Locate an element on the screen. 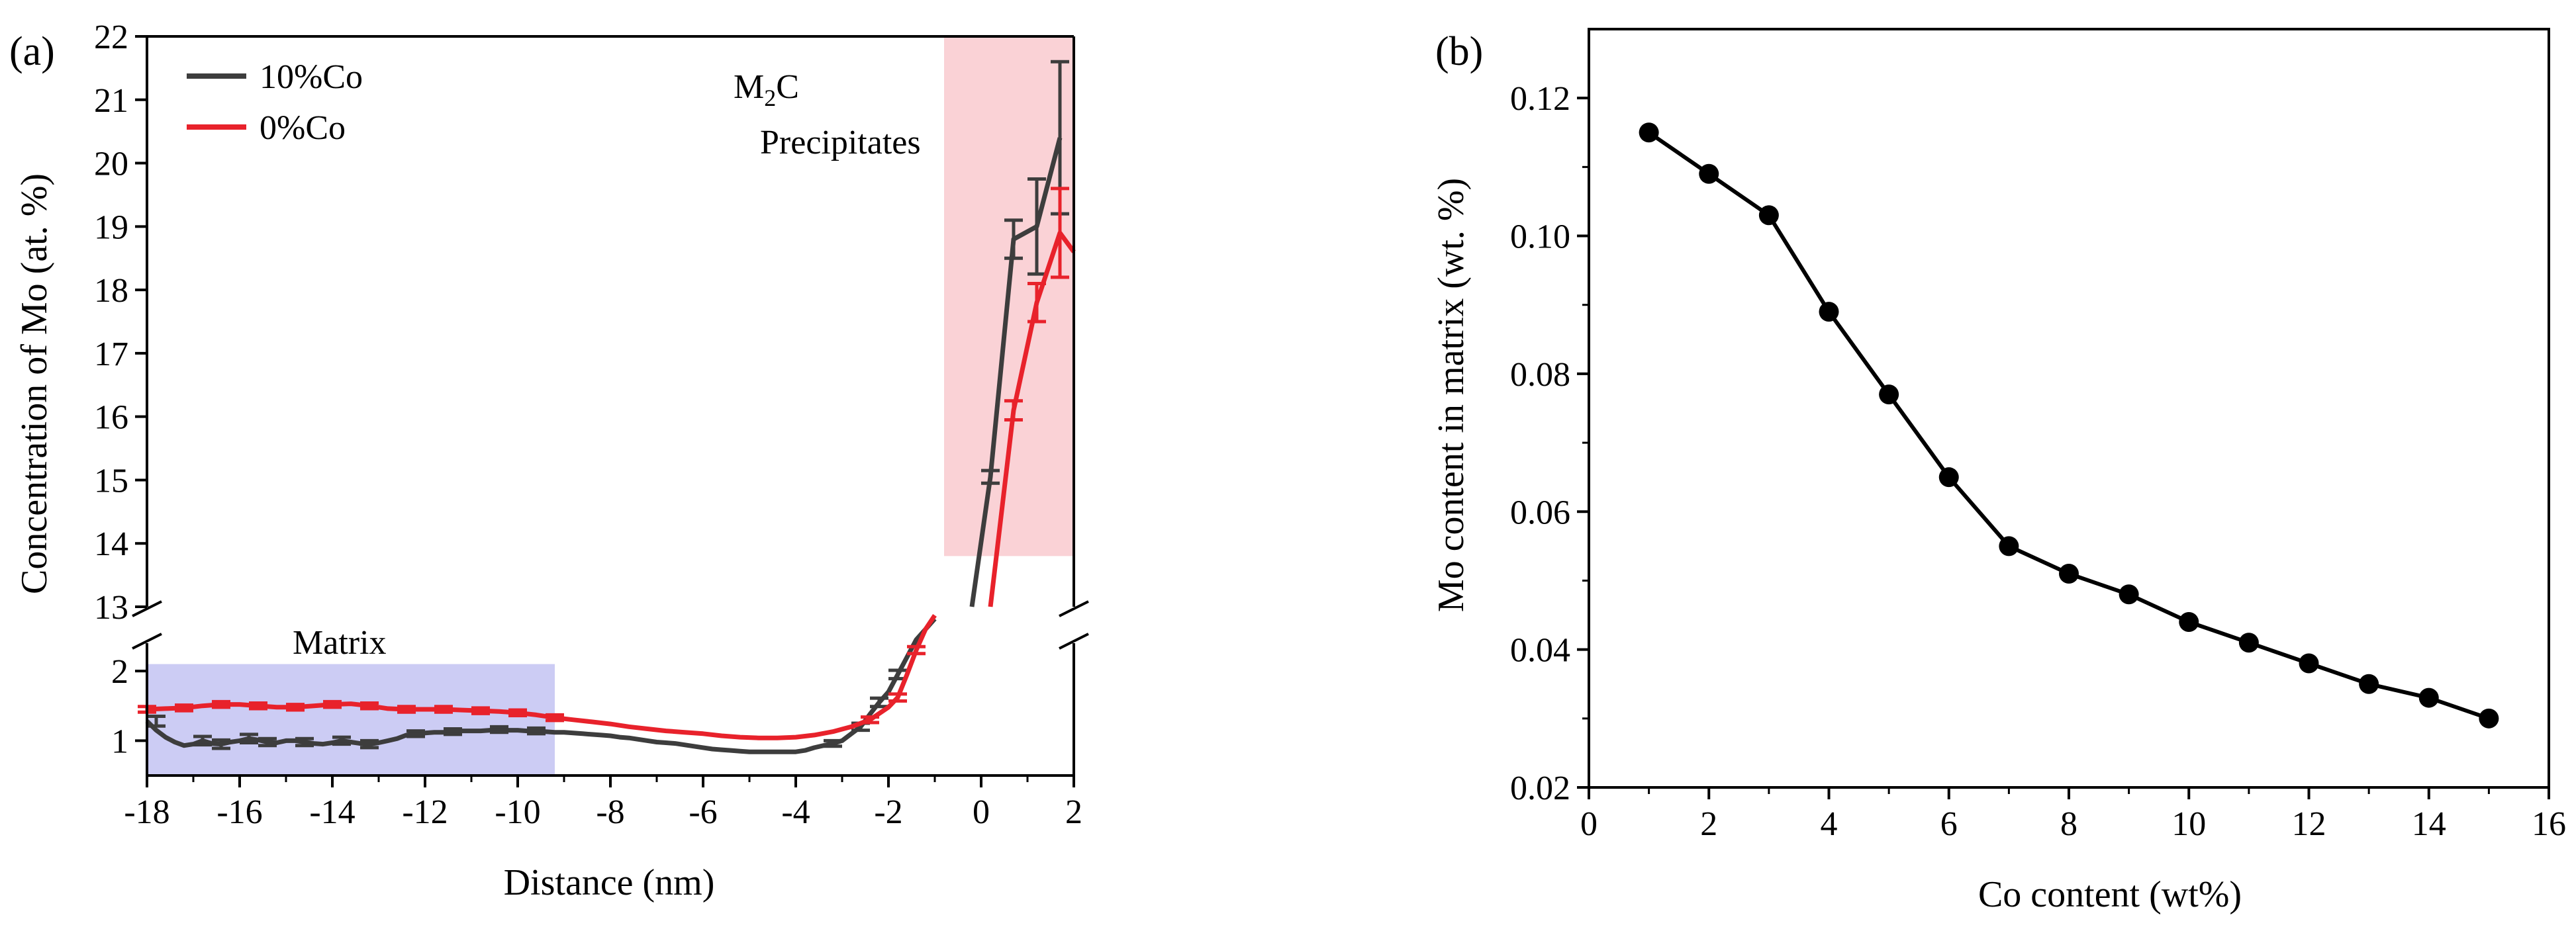  y-tick-label: 2 is located at coordinates (119, 672).